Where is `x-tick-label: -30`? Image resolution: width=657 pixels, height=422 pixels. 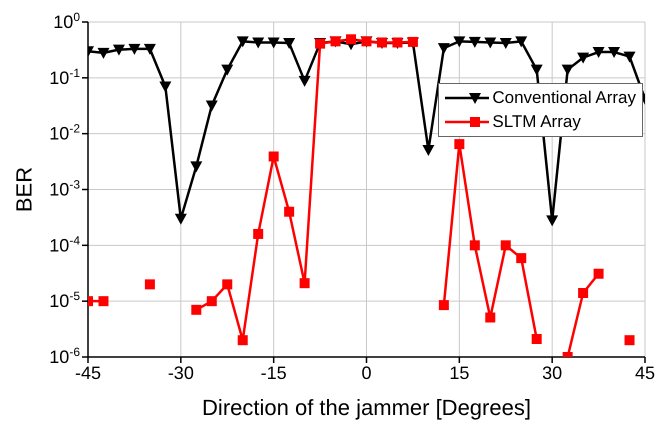
x-tick-label: -30 is located at coordinates (181, 373).